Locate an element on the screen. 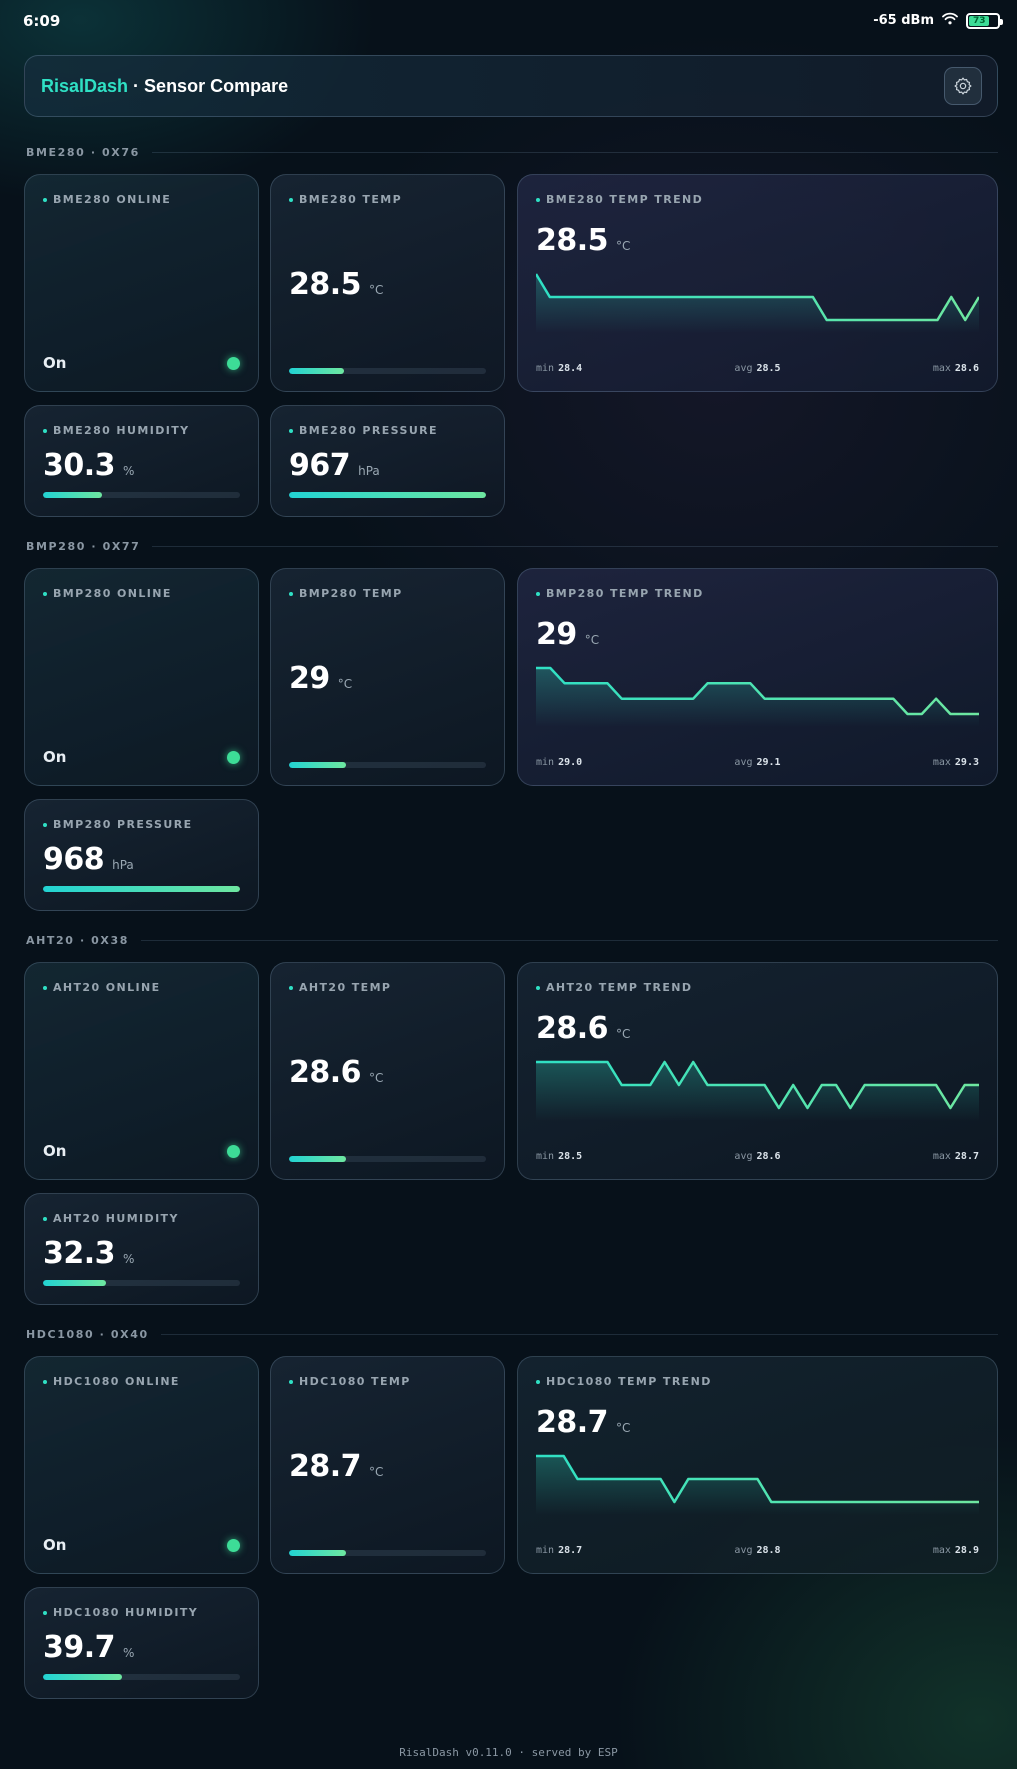 Image resolution: width=1017 pixels, height=1769 pixels. trend-stats: min 29.0 avg 29.1 max 29.3 is located at coordinates (757, 762).